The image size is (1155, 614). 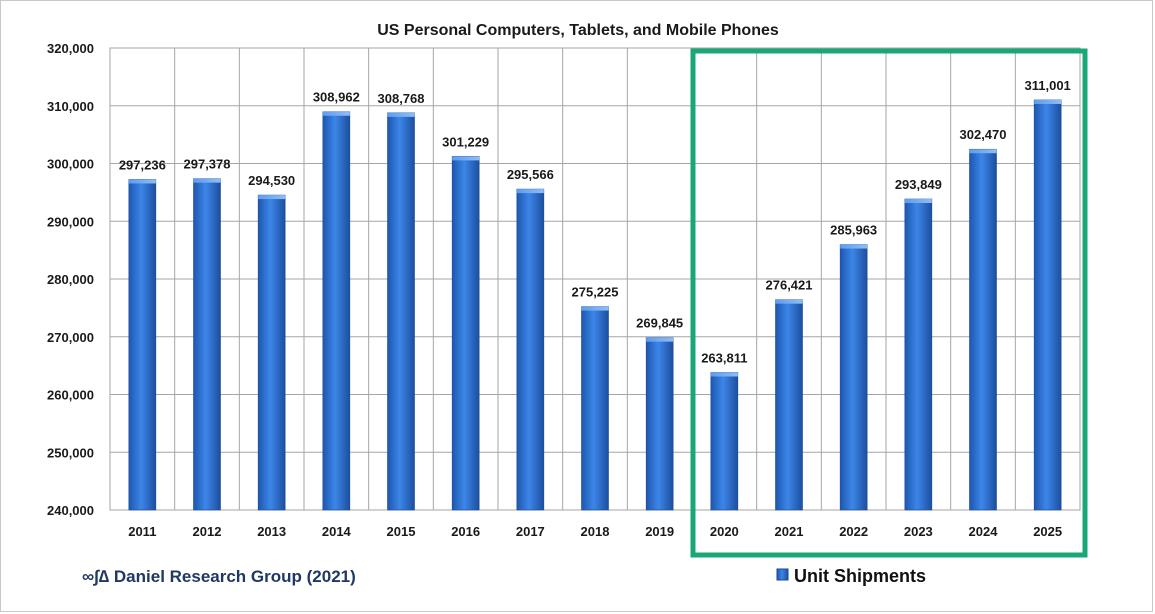 What do you see at coordinates (70, 337) in the screenshot?
I see `y-tick-label: 270,000` at bounding box center [70, 337].